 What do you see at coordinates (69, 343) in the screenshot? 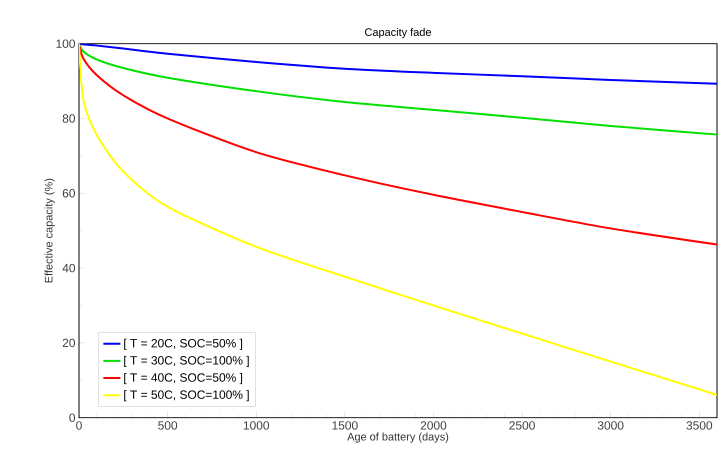
I see `y-tick-label: 20` at bounding box center [69, 343].